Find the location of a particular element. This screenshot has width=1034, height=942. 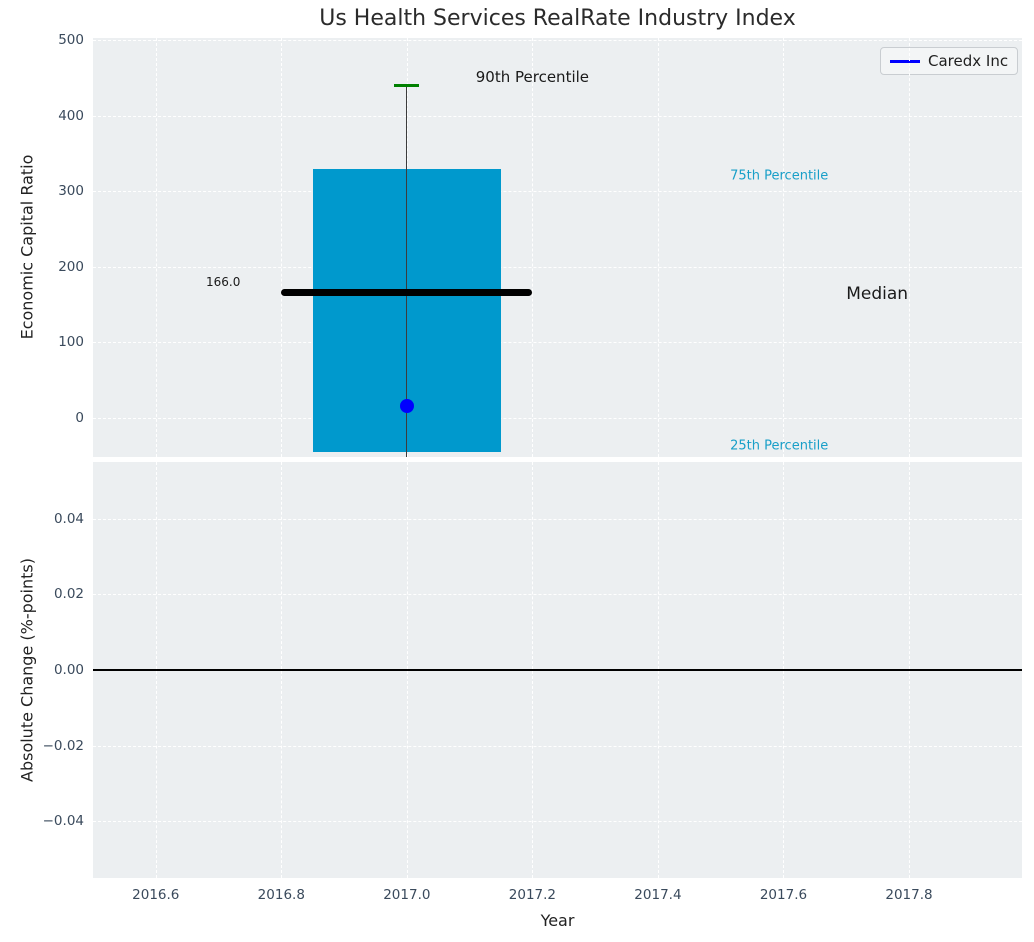

y-tick-label: 500 is located at coordinates (71, 40).